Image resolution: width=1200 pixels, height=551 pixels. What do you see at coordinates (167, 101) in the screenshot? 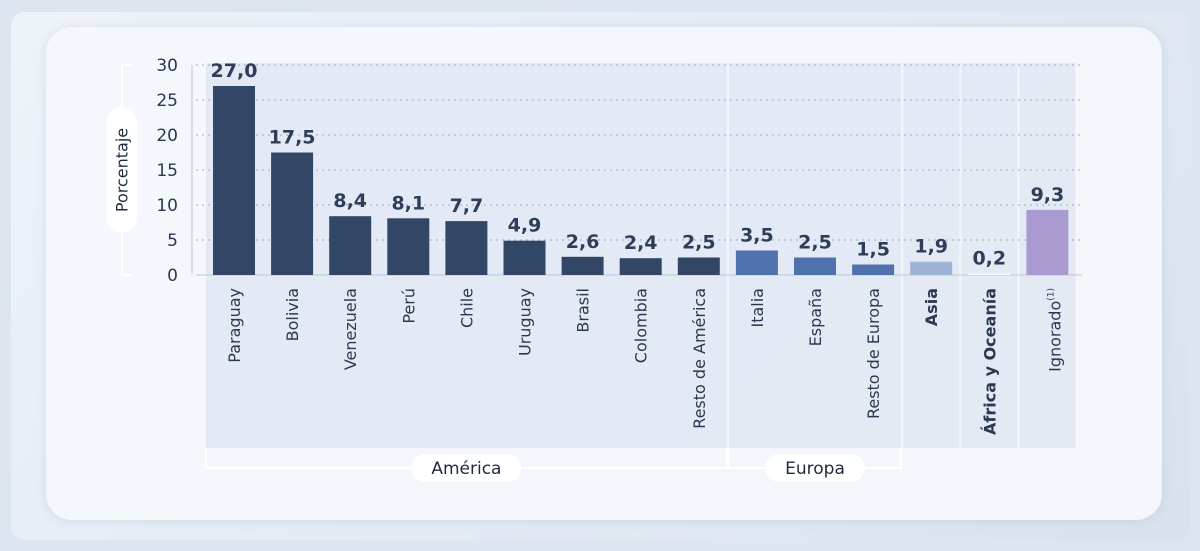
I see `y-tick-label: 25` at bounding box center [167, 101].